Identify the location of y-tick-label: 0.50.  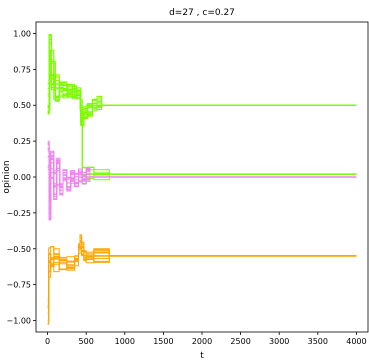
(22, 105).